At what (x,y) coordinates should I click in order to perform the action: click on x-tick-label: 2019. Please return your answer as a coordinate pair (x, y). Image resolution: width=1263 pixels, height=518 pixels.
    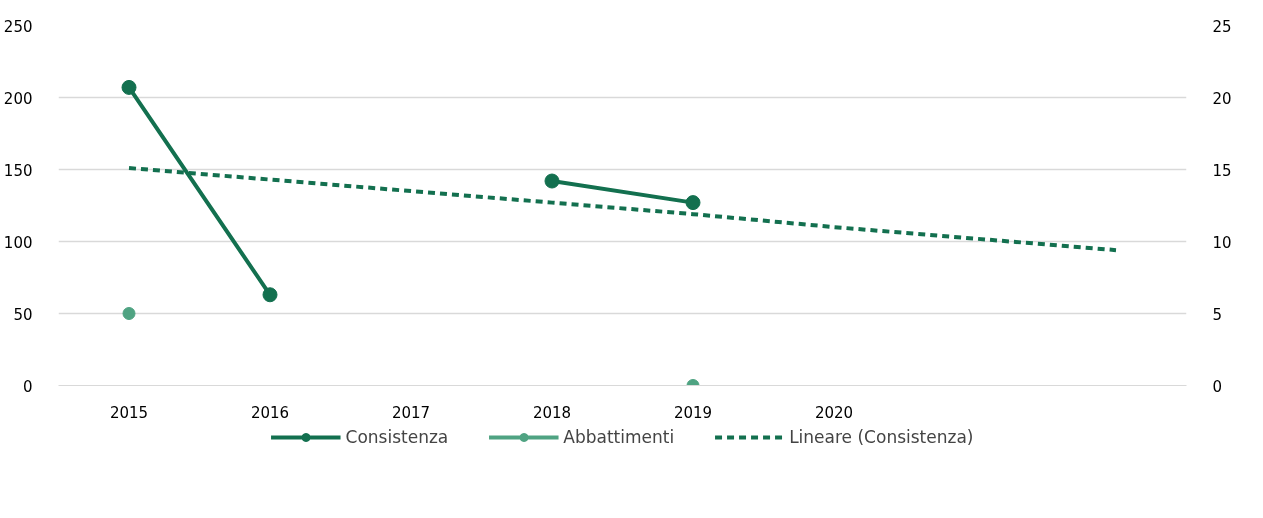
    Looking at the image, I should click on (693, 412).